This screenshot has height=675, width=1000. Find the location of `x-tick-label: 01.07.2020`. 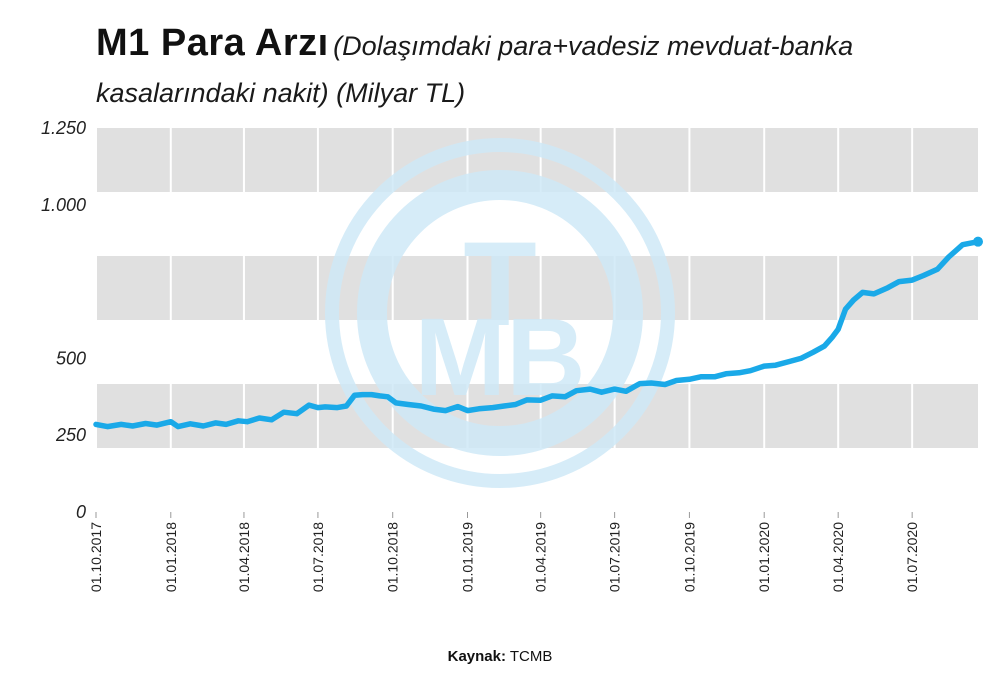

x-tick-label: 01.07.2020 is located at coordinates (912, 557).